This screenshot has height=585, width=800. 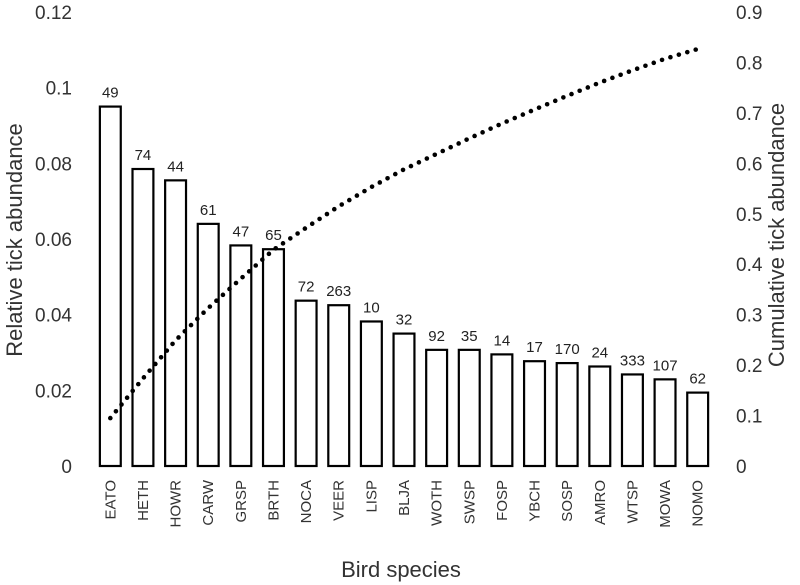 What do you see at coordinates (698, 503) in the screenshot?
I see `category-label: NOMO` at bounding box center [698, 503].